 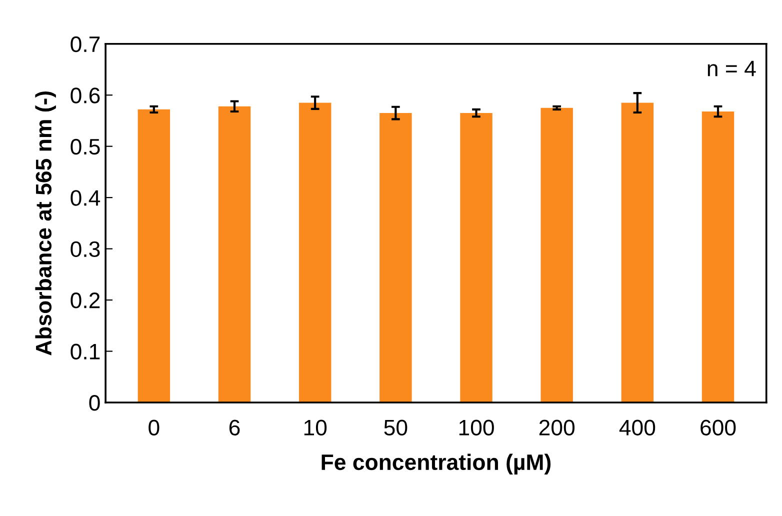 I want to click on annotation: n = 4, so click(x=732, y=68).